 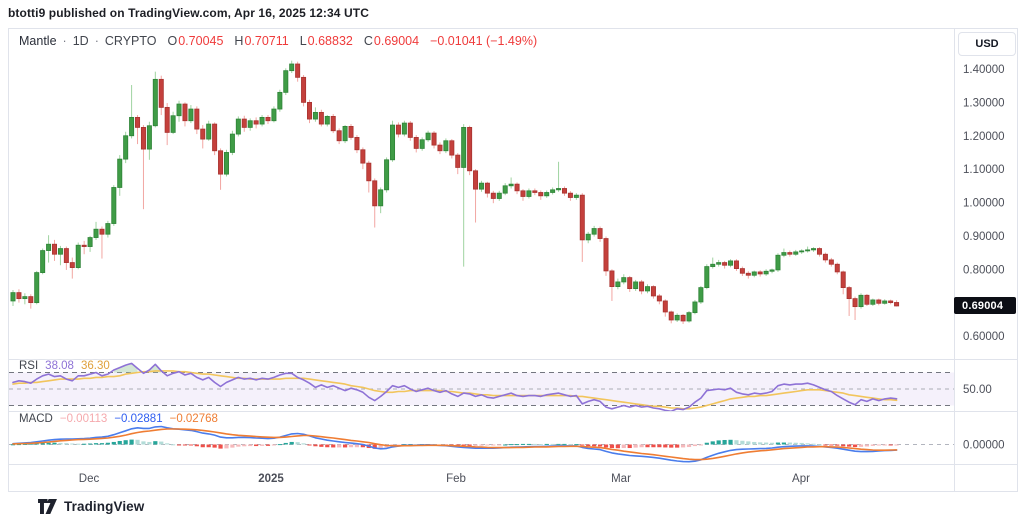 What do you see at coordinates (271, 479) in the screenshot?
I see `time-tick-label: 2025` at bounding box center [271, 479].